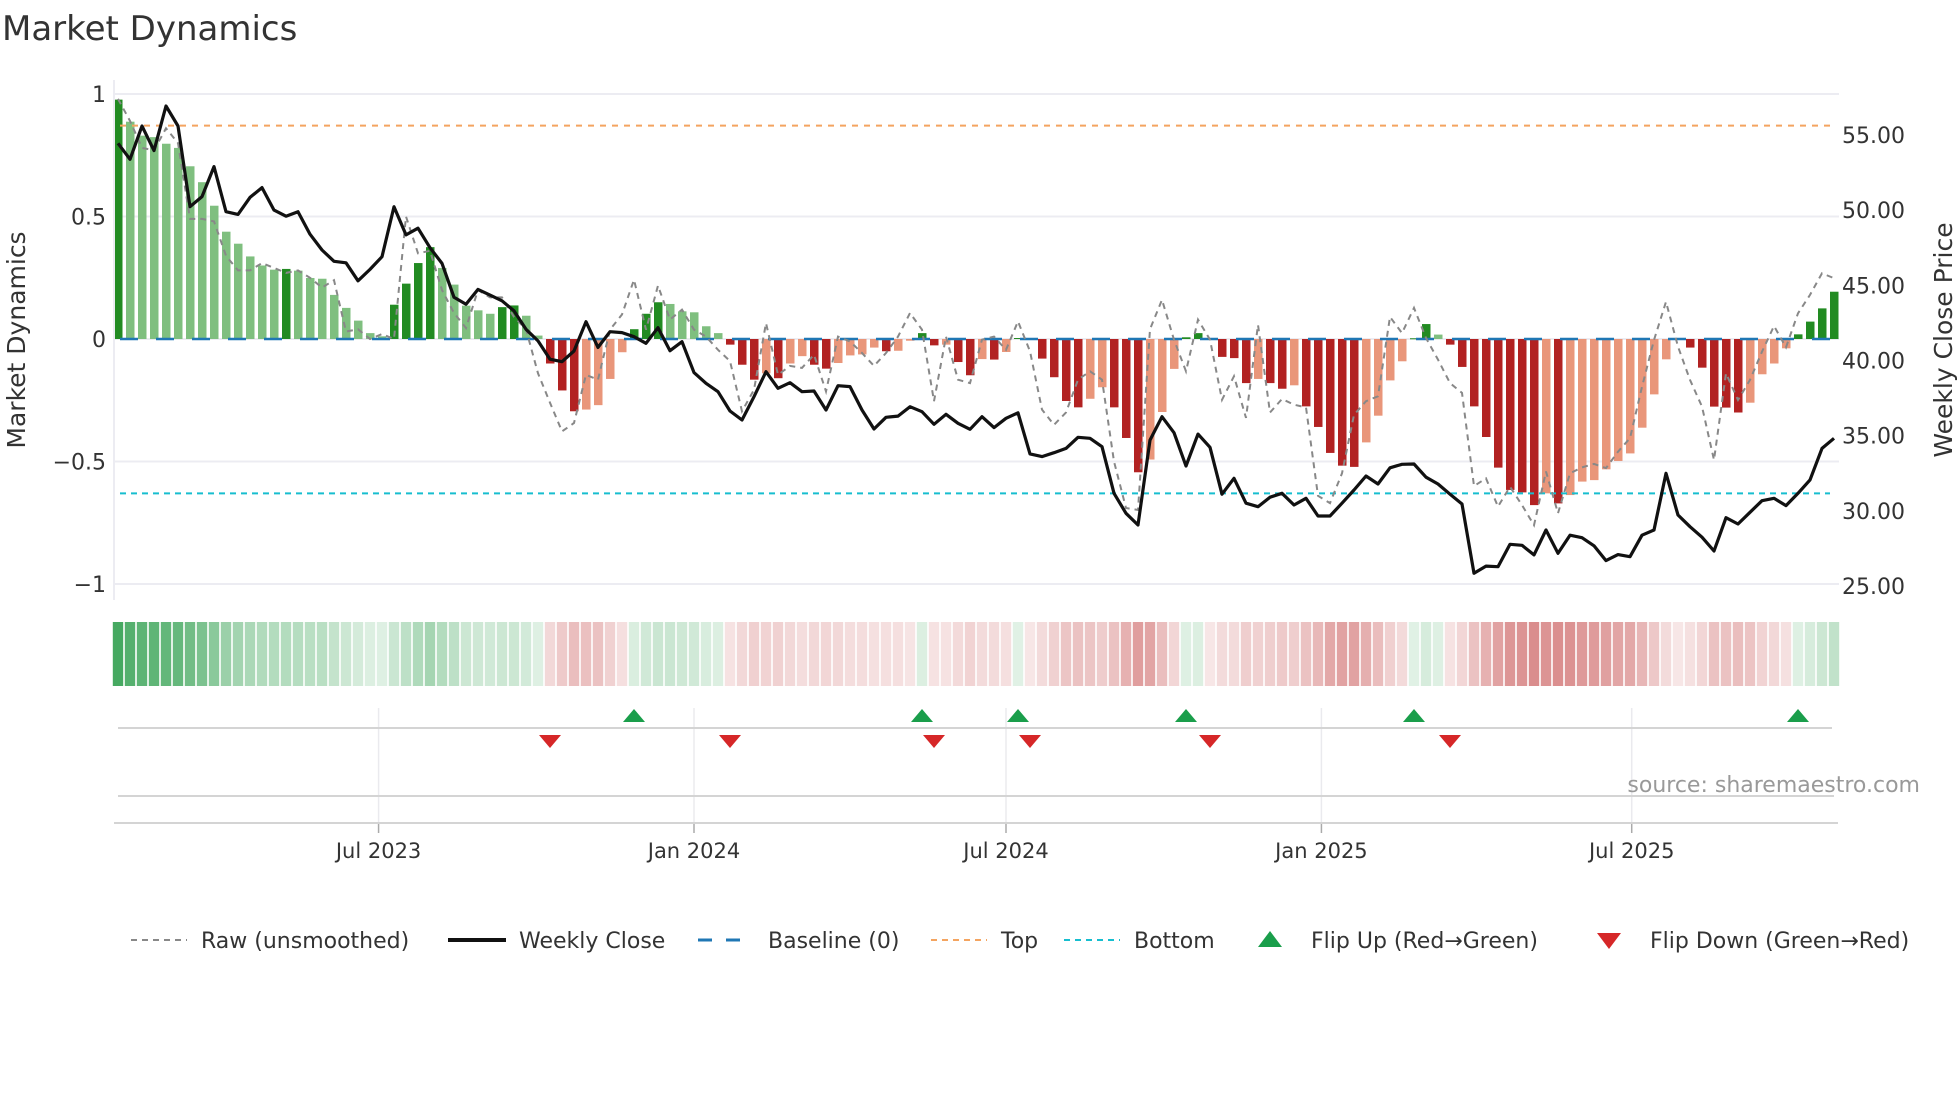  Describe the element at coordinates (1943, 339) in the screenshot. I see `y2-axis-title: Weekly Close Price` at that location.